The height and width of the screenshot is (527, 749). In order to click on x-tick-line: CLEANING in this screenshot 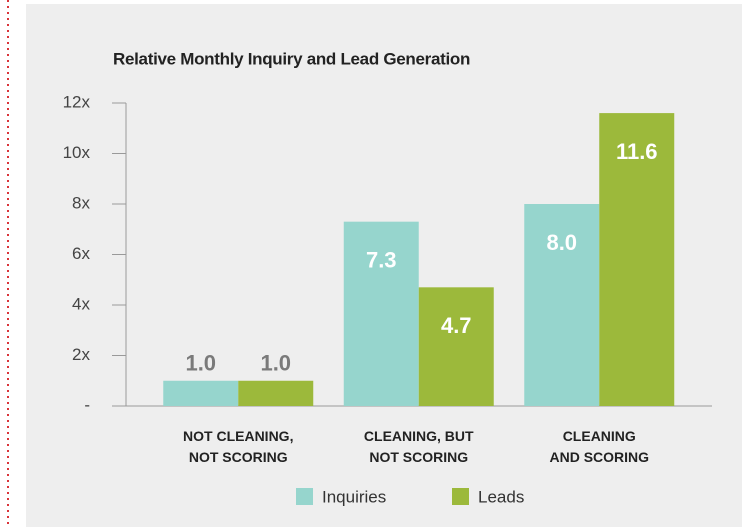, I will do `click(599, 436)`.